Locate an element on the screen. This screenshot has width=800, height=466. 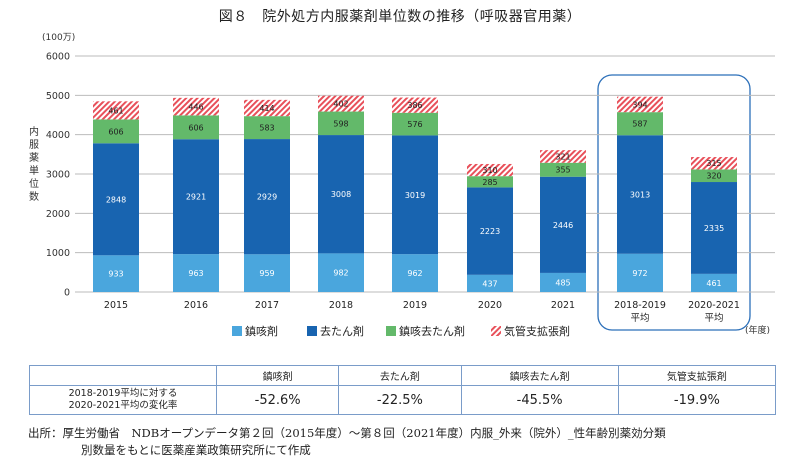
data-label: 982 is located at coordinates (340, 273).